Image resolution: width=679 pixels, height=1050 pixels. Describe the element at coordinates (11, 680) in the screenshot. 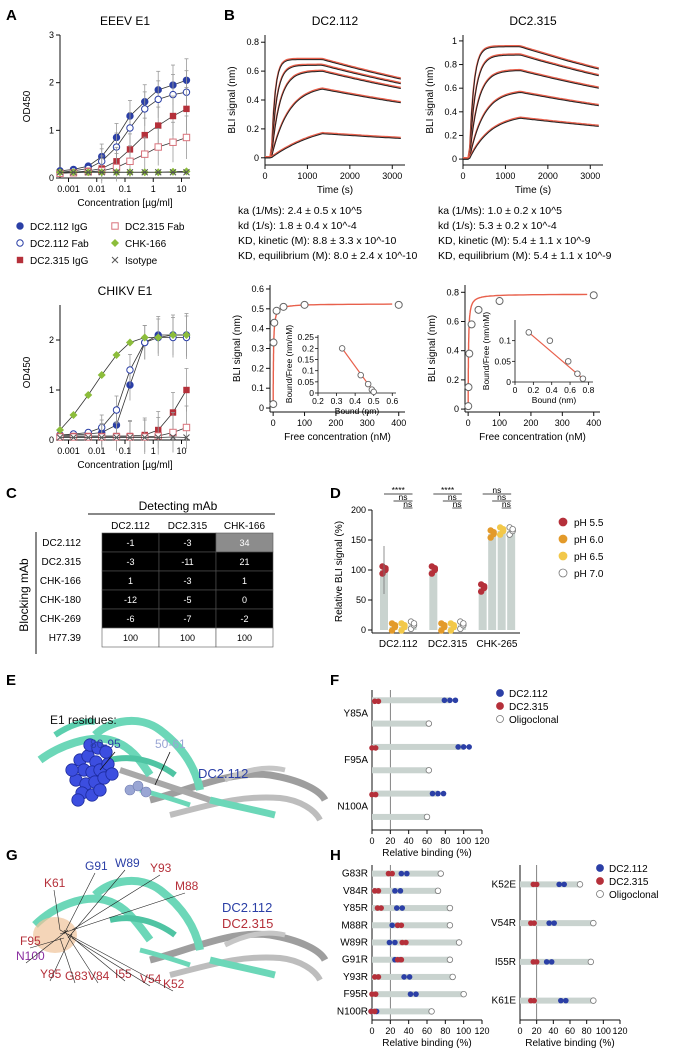

I see `panel-label-e: E` at that location.